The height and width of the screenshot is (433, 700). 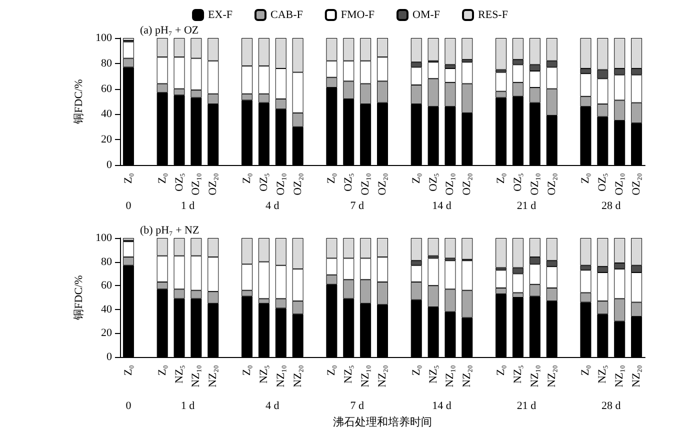 What do you see at coordinates (426, 15) in the screenshot?
I see `legend-label: OM-F` at bounding box center [426, 15].